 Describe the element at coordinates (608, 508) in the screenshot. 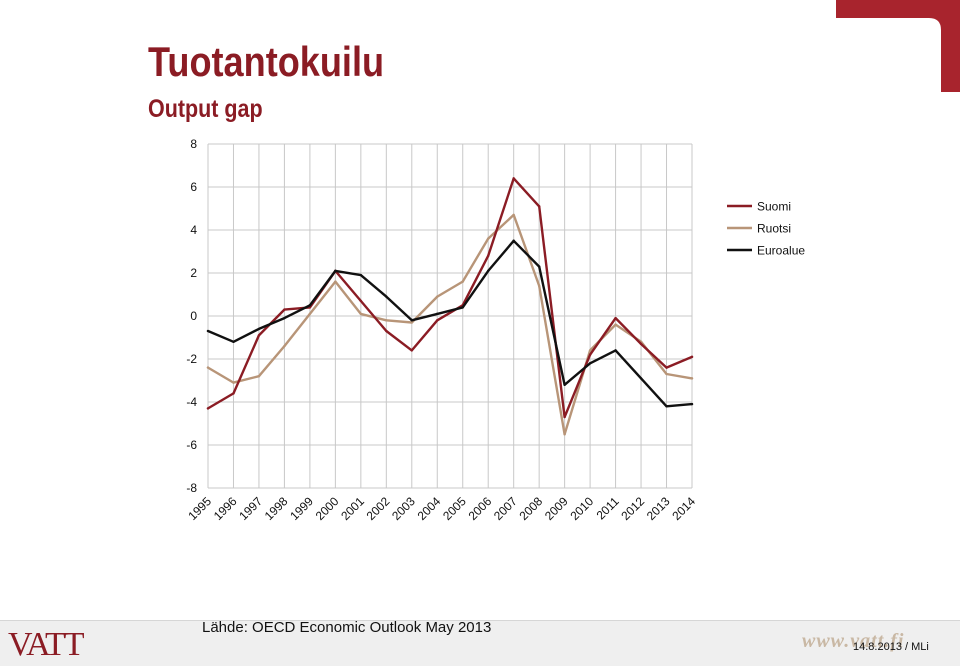

I see `x-tick-label: 2011` at that location.